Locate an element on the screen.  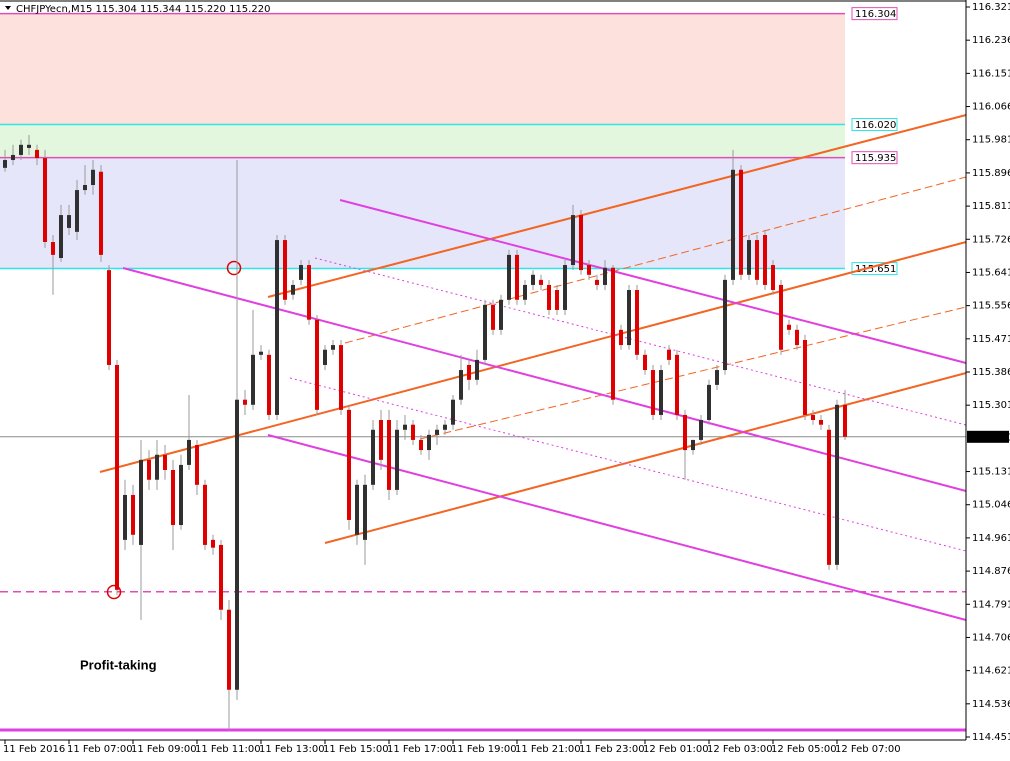
current-price-label: 115.220 is located at coordinates (990, 437).